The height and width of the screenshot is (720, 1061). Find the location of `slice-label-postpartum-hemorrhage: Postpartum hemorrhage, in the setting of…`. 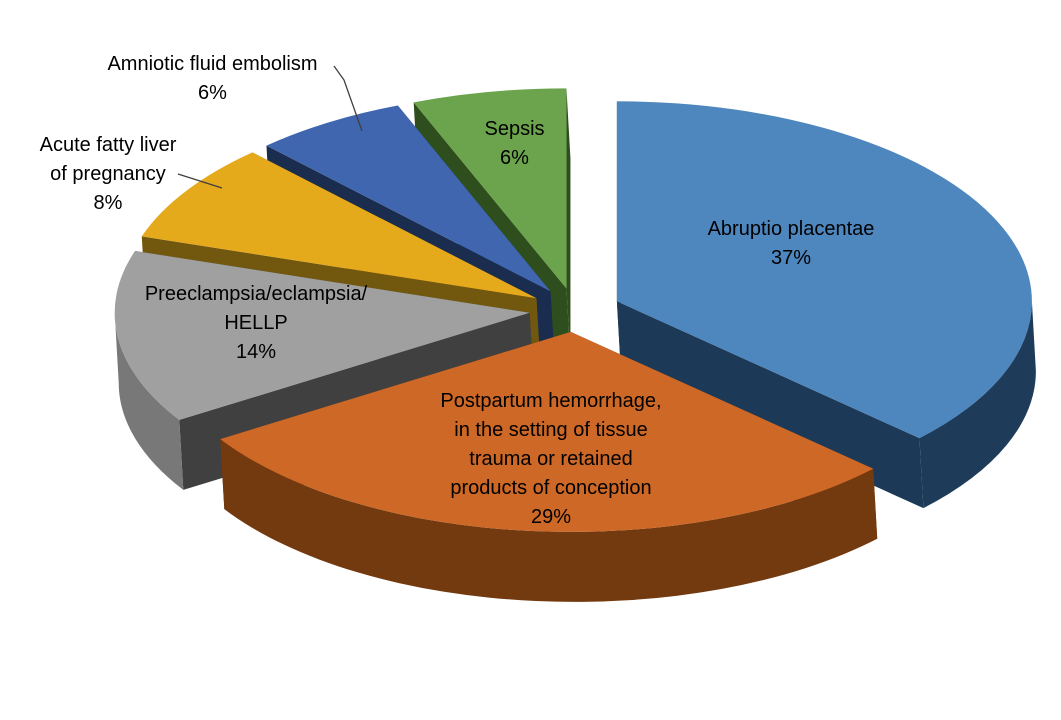

slice-label-postpartum-hemorrhage: Postpartum hemorrhage, in the setting of… is located at coordinates (551, 459).